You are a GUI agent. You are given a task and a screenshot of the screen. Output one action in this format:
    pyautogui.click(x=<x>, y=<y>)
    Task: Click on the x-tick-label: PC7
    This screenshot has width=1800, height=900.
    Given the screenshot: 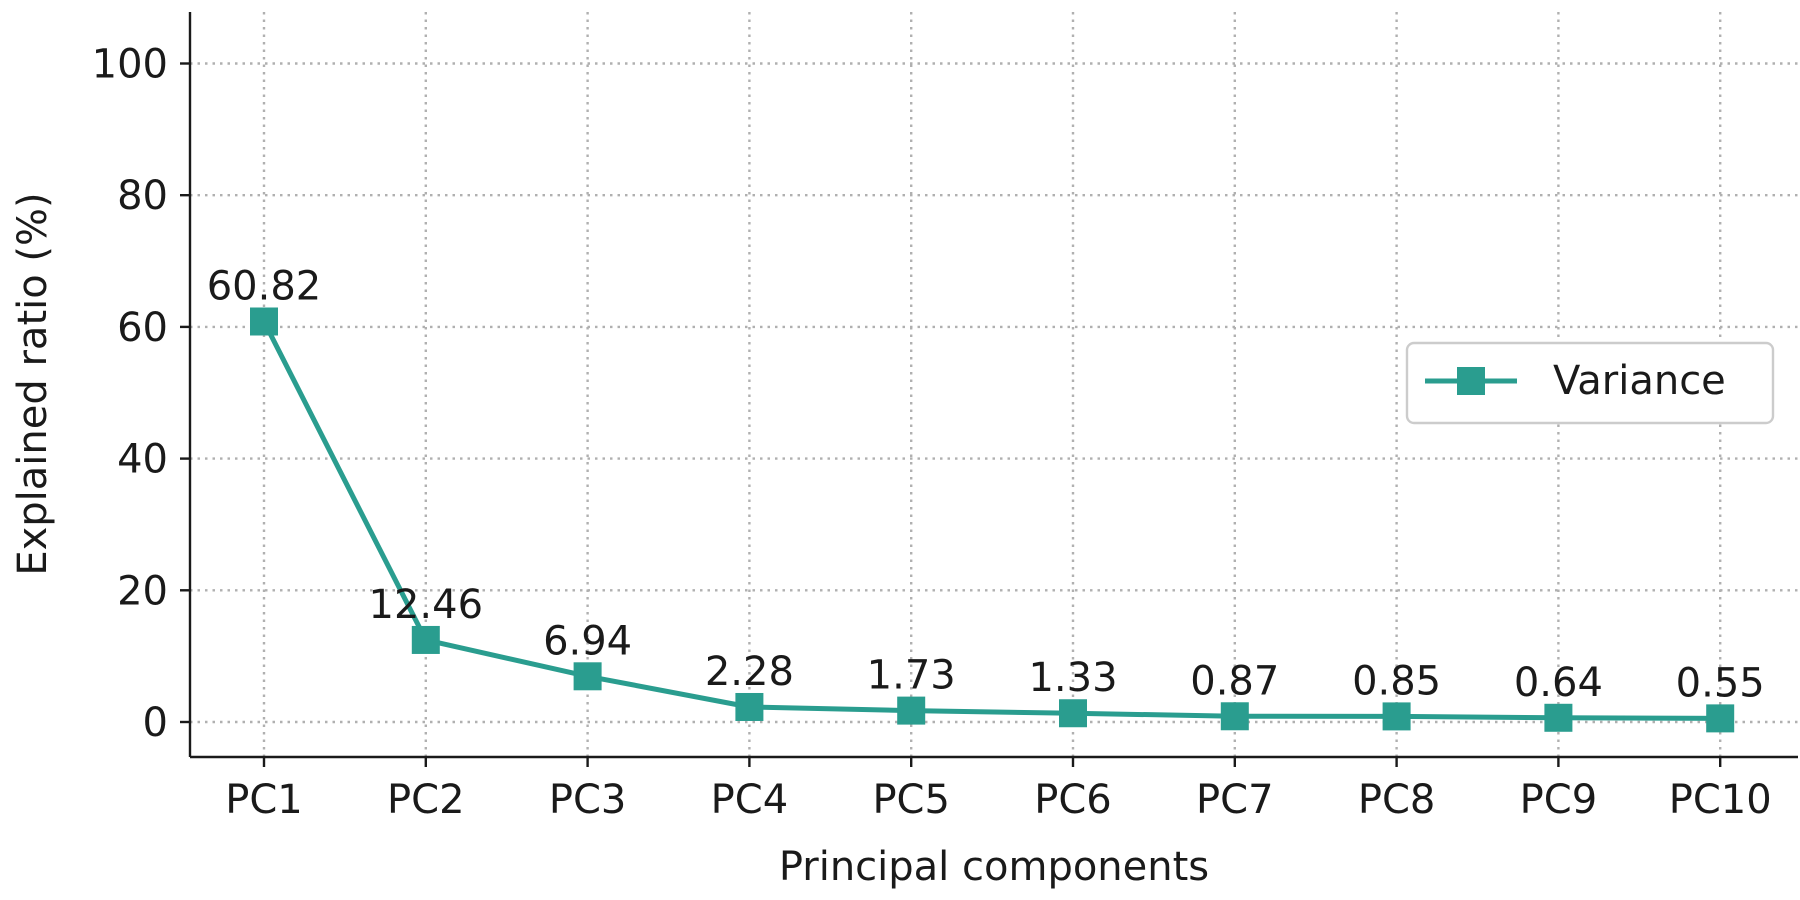 What is the action you would take?
    pyautogui.click(x=1235, y=800)
    